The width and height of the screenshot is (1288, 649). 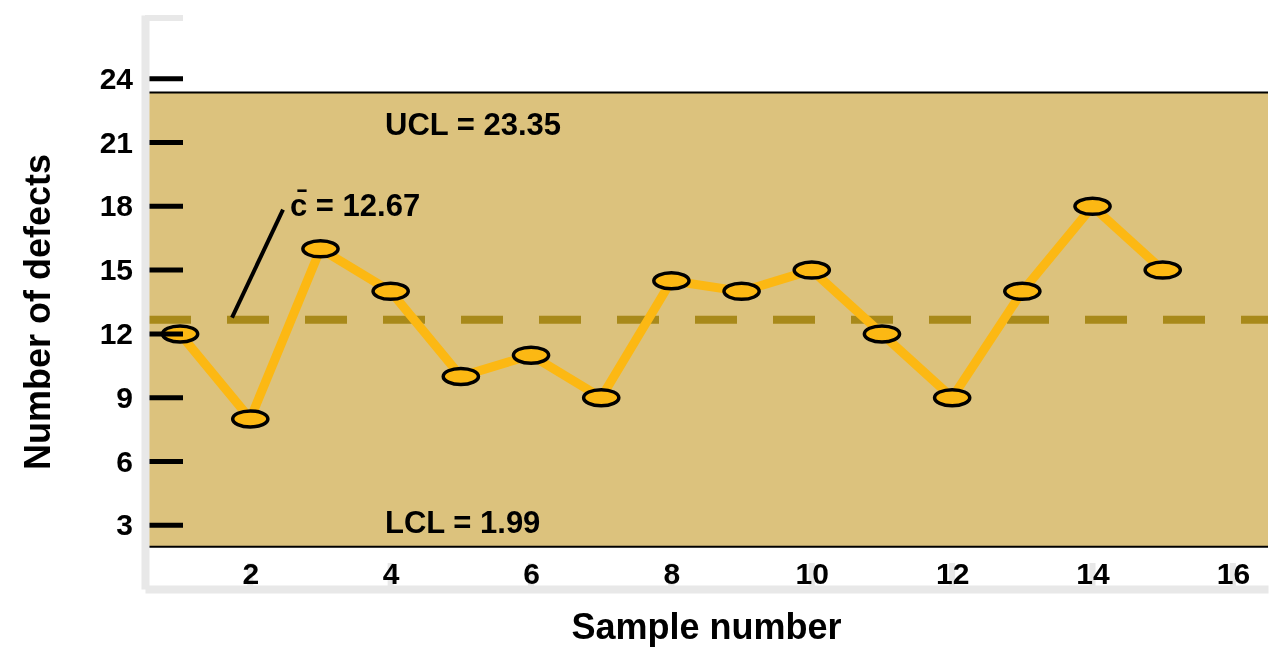 I want to click on y-tick-label: 12, so click(x=116, y=333).